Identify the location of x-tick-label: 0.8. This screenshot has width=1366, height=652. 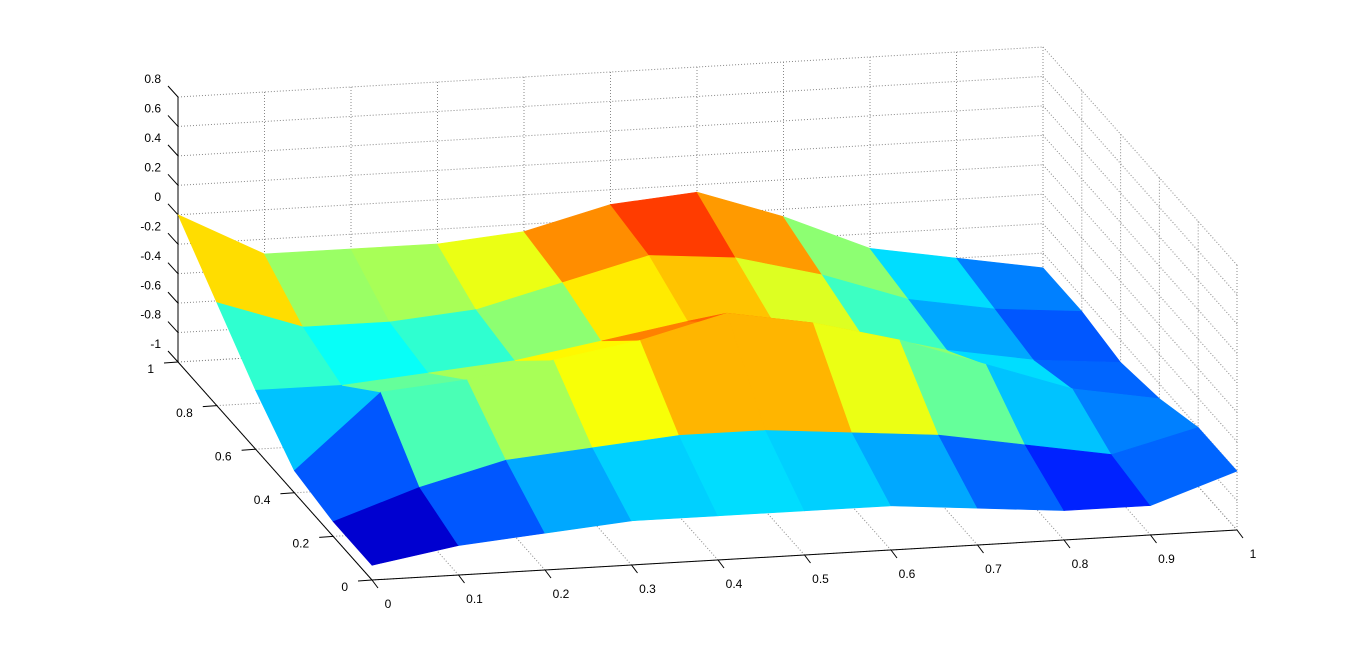
(1080, 564).